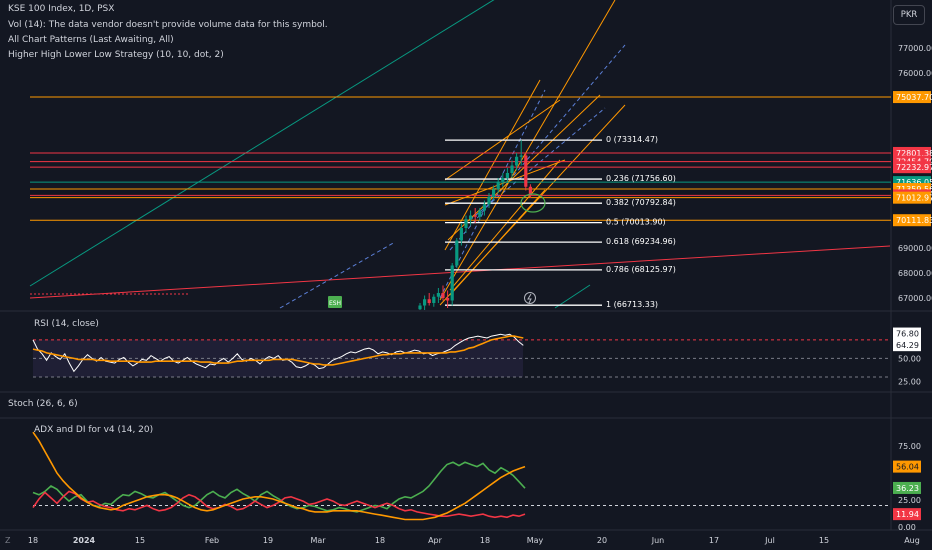 This screenshot has width=932, height=550. I want to click on legend-chart-patterns: All Chart Patterns (Last Awaiting, All), so click(91, 40).